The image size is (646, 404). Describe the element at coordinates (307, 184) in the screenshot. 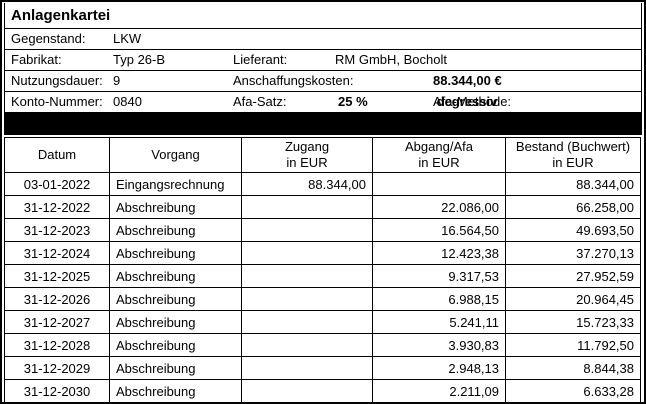

I see `cell-zugang: 88.344,00` at that location.